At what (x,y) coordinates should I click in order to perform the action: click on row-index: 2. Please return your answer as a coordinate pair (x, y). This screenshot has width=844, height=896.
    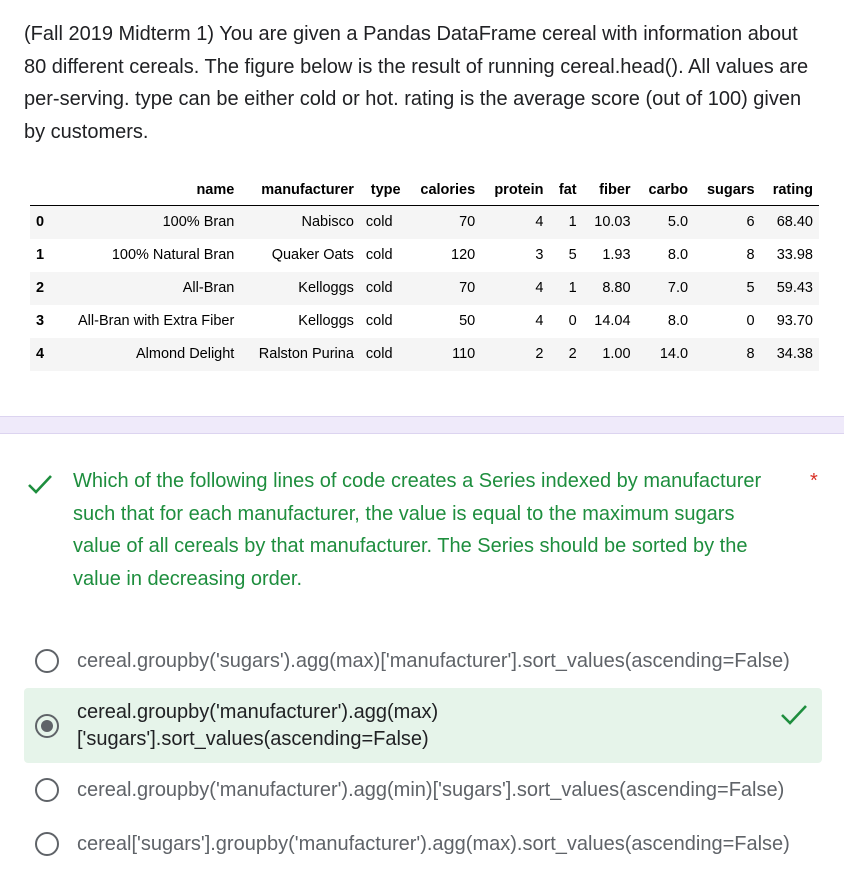
    Looking at the image, I should click on (40, 288).